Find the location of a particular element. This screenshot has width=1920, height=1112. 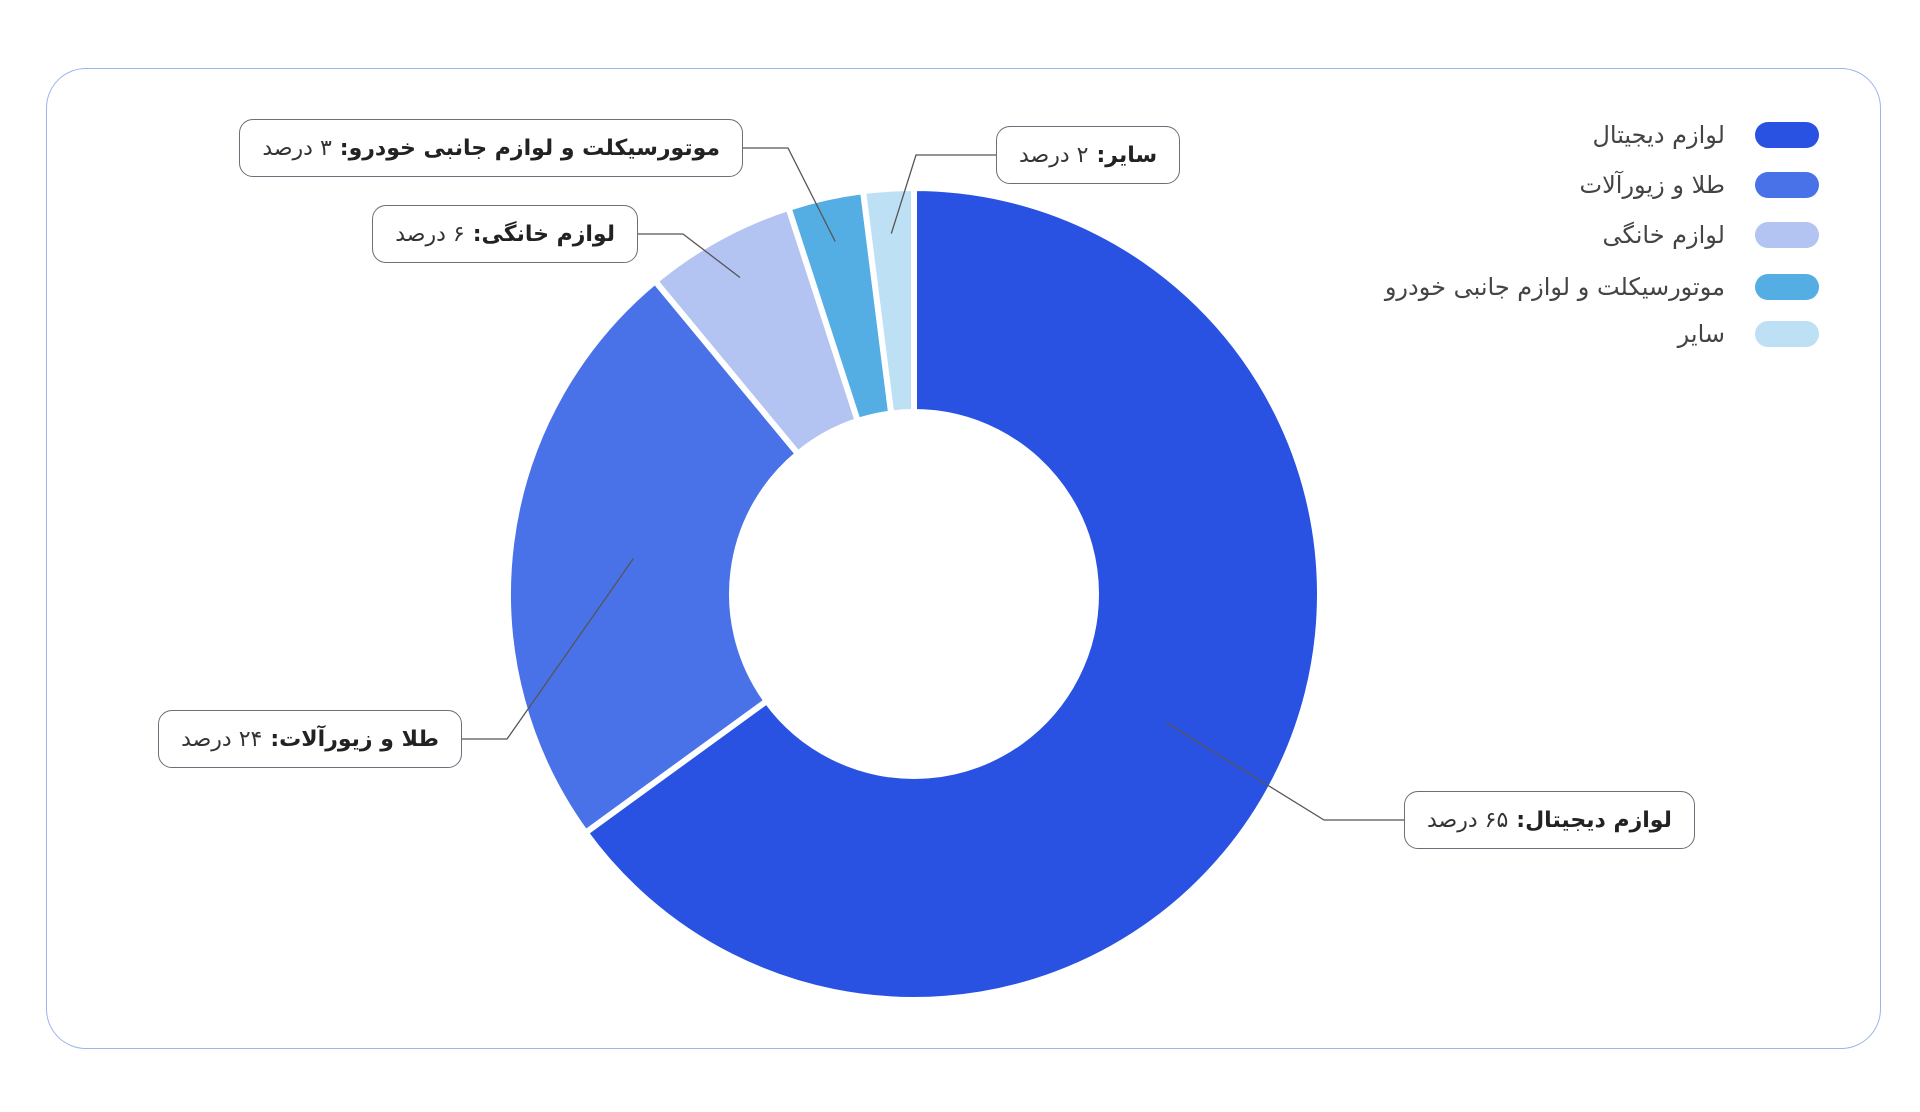

callout-label: سایر: is located at coordinates (1127, 155).